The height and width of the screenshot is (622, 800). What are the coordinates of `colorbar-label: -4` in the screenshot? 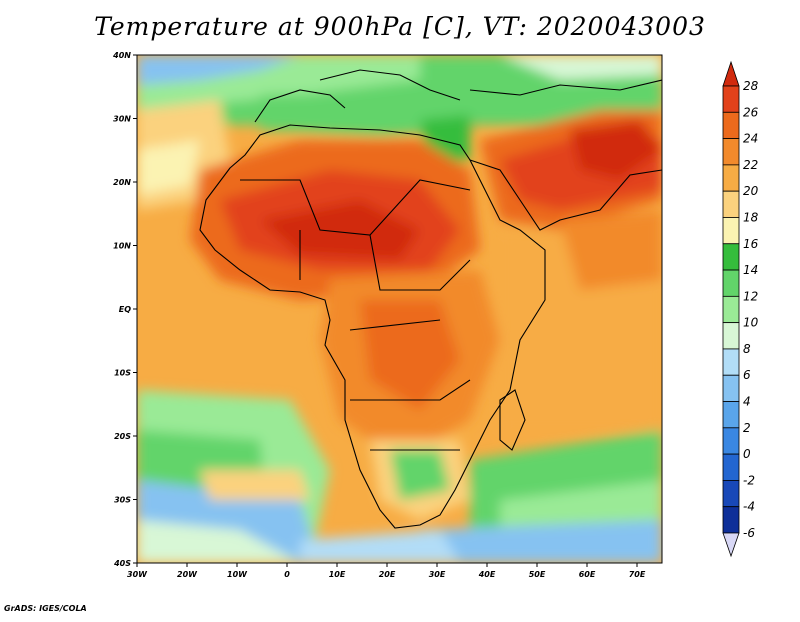 It's located at (749, 507).